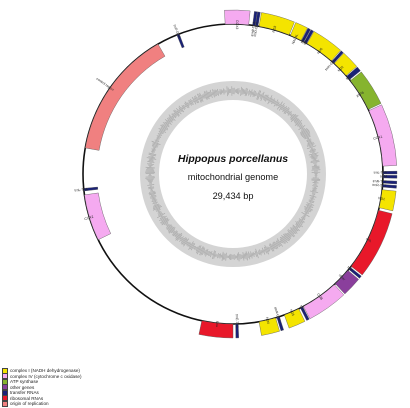  I want to click on gene-nad4l, so click(299, 31).